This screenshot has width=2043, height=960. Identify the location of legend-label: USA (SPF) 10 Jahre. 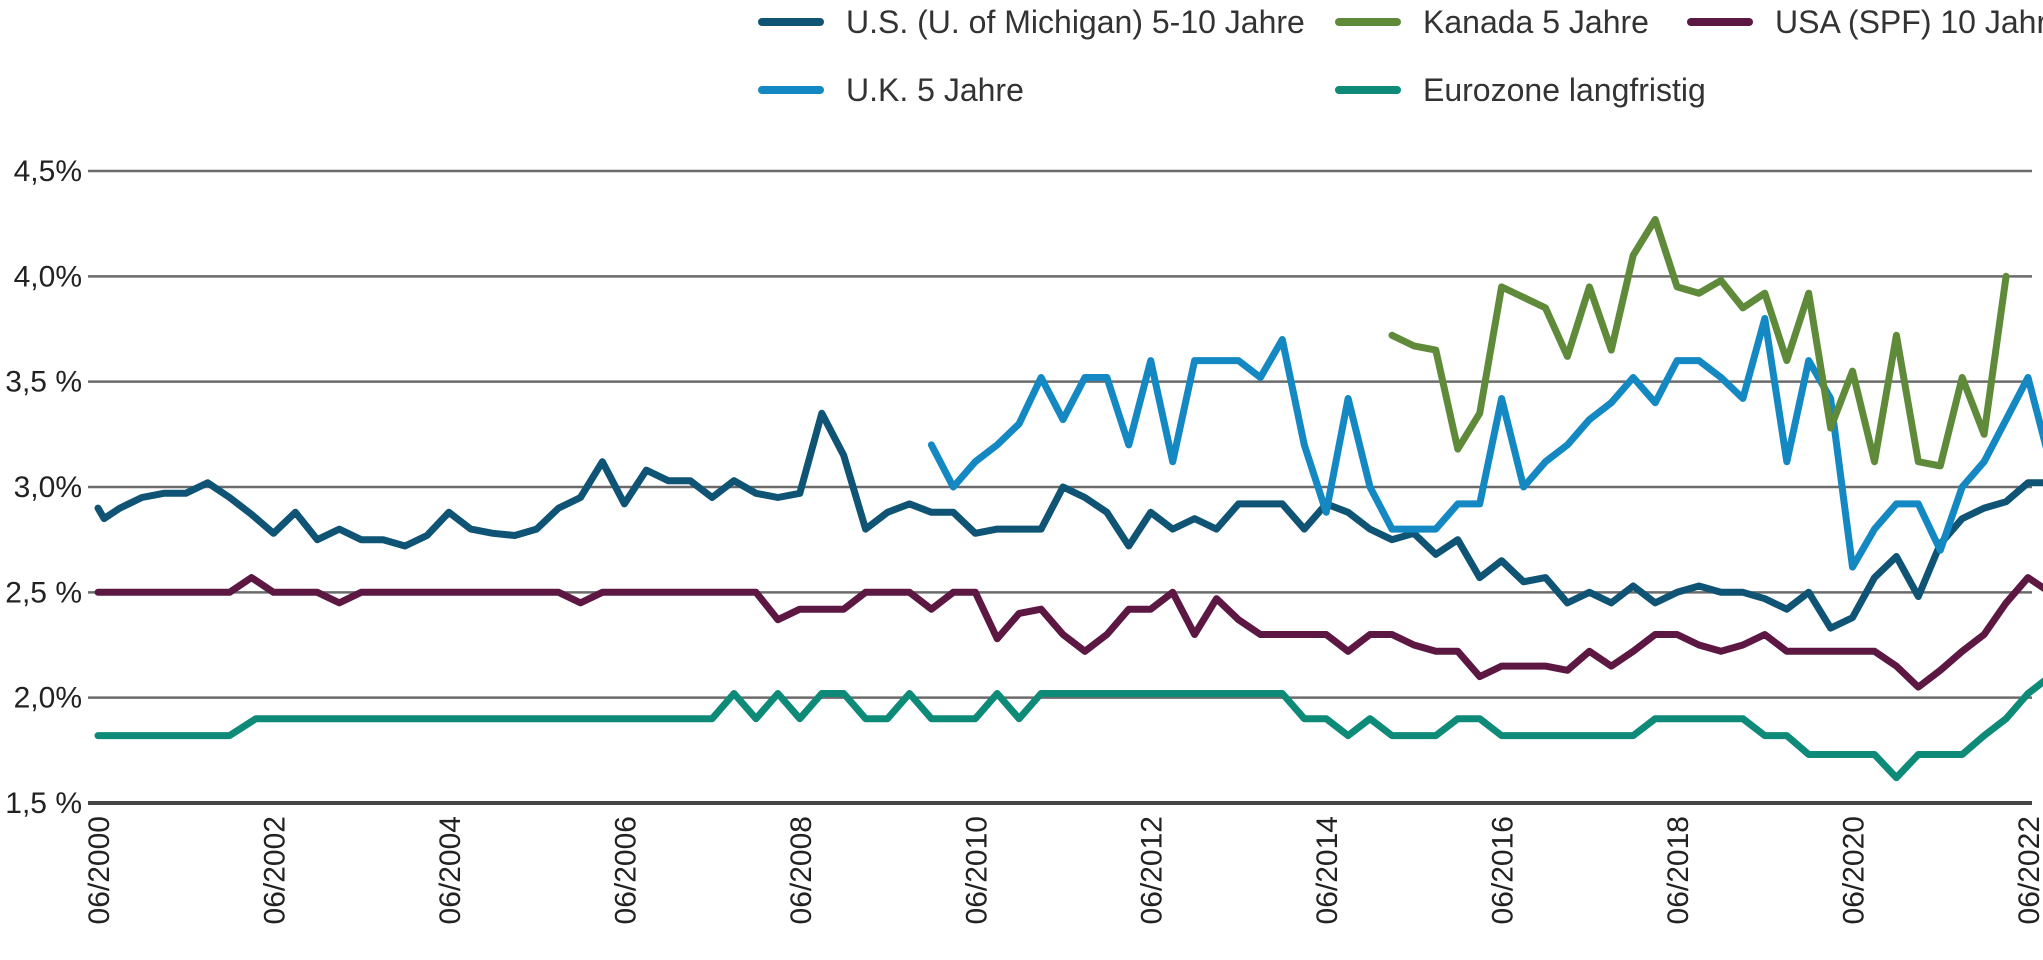
(1909, 22).